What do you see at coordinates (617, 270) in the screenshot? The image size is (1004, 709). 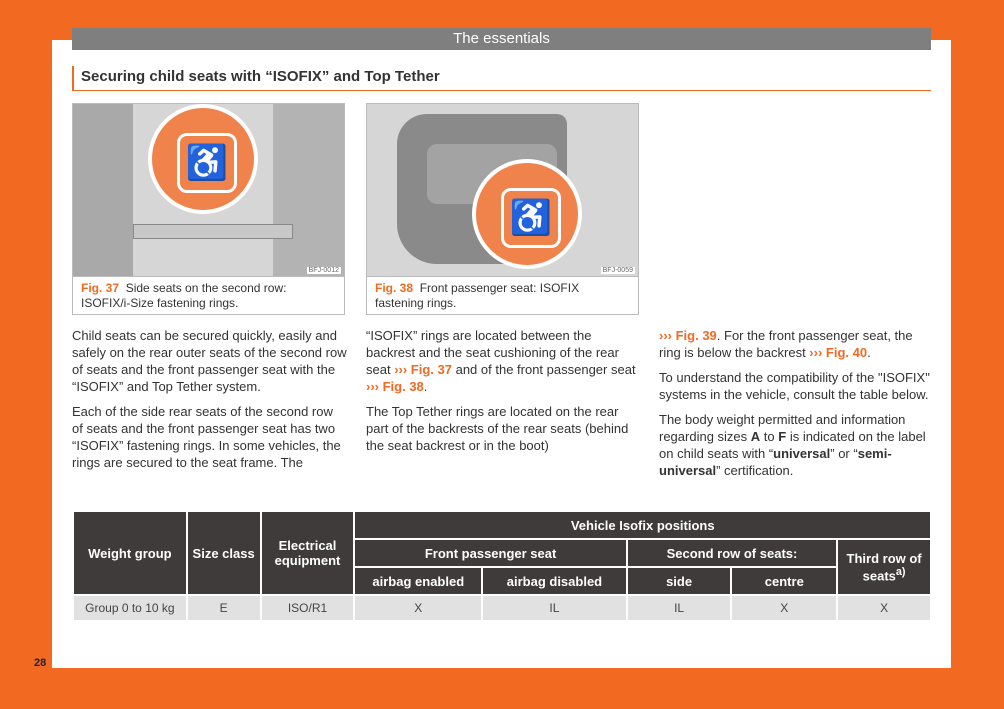 I see `figure-code: BFJ-0059` at bounding box center [617, 270].